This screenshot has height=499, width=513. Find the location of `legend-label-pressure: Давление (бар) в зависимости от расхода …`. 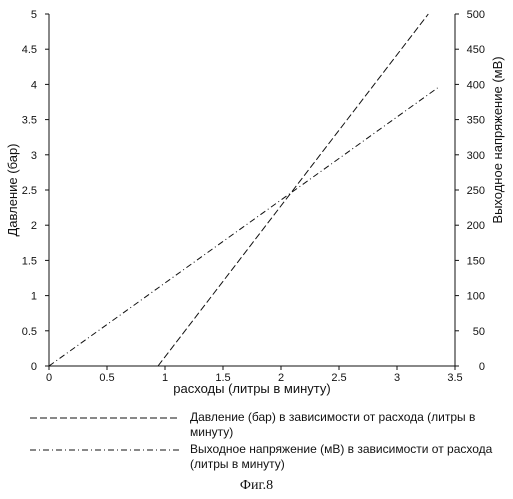

legend-label-pressure: Давление (бар) в зависимости от расхода … is located at coordinates (345, 425).